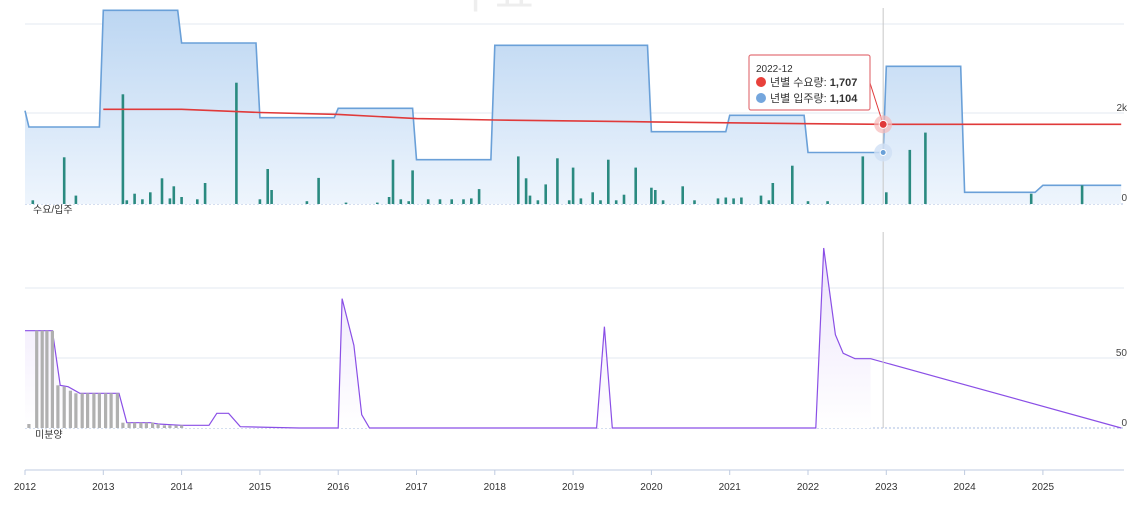 The width and height of the screenshot is (1139, 510). Describe the element at coordinates (103, 487) in the screenshot. I see `x-tick-label: 2013` at that location.